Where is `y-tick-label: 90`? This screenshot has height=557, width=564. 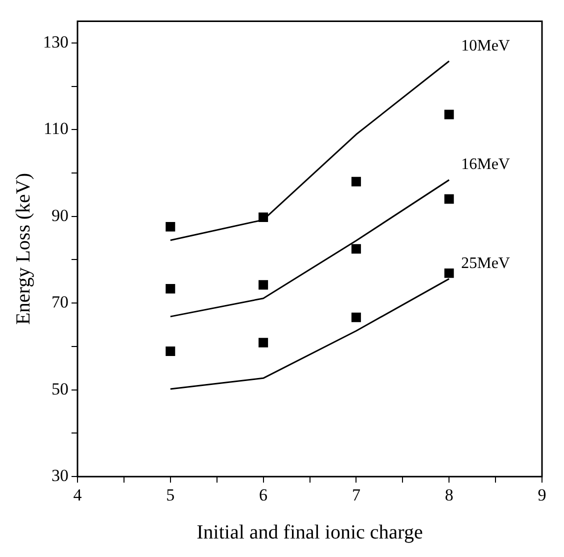 y-tick-label: 90 is located at coordinates (60, 215).